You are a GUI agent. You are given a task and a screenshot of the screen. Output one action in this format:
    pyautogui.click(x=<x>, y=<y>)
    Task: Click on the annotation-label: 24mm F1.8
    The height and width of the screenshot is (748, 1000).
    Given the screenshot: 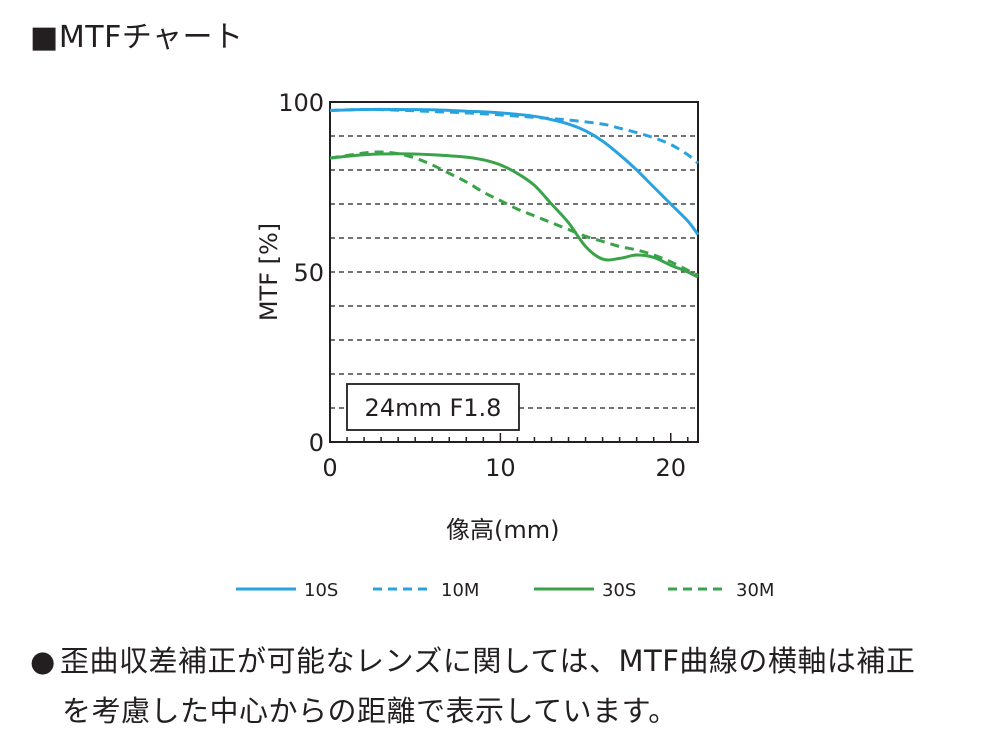 What is the action you would take?
    pyautogui.click(x=433, y=408)
    